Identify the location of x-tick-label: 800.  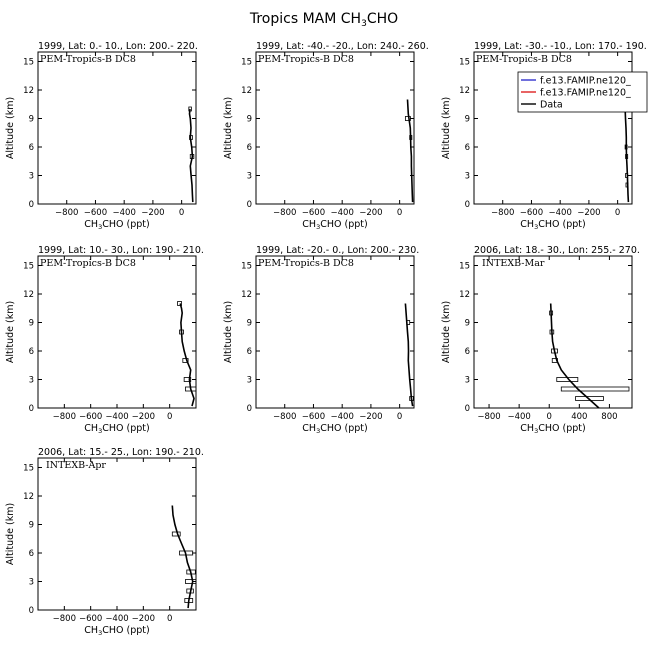
(609, 417).